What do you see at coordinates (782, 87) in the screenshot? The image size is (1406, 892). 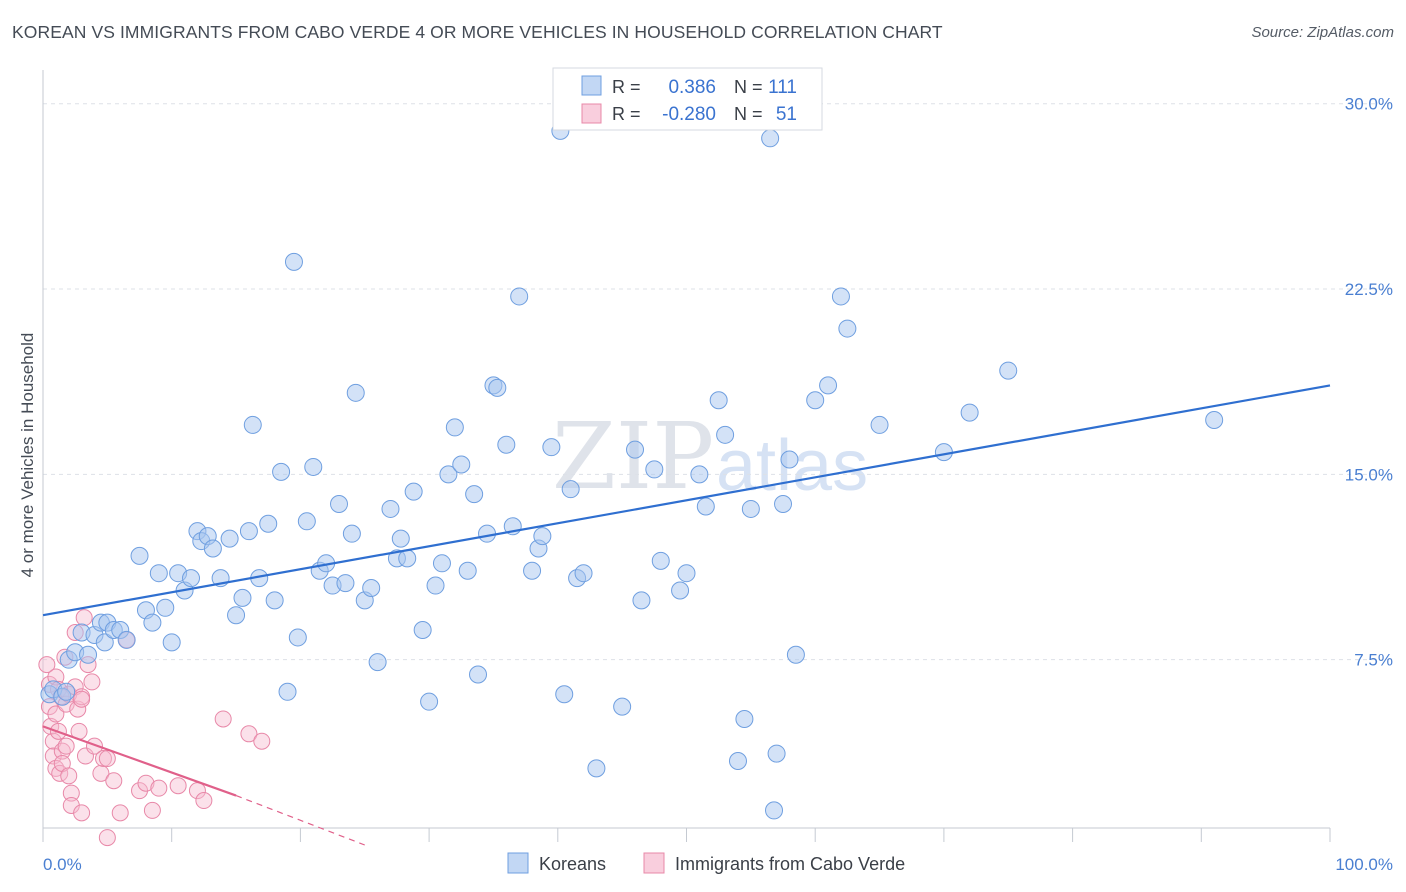 I see `legend-n-value-korean: 111` at bounding box center [782, 87].